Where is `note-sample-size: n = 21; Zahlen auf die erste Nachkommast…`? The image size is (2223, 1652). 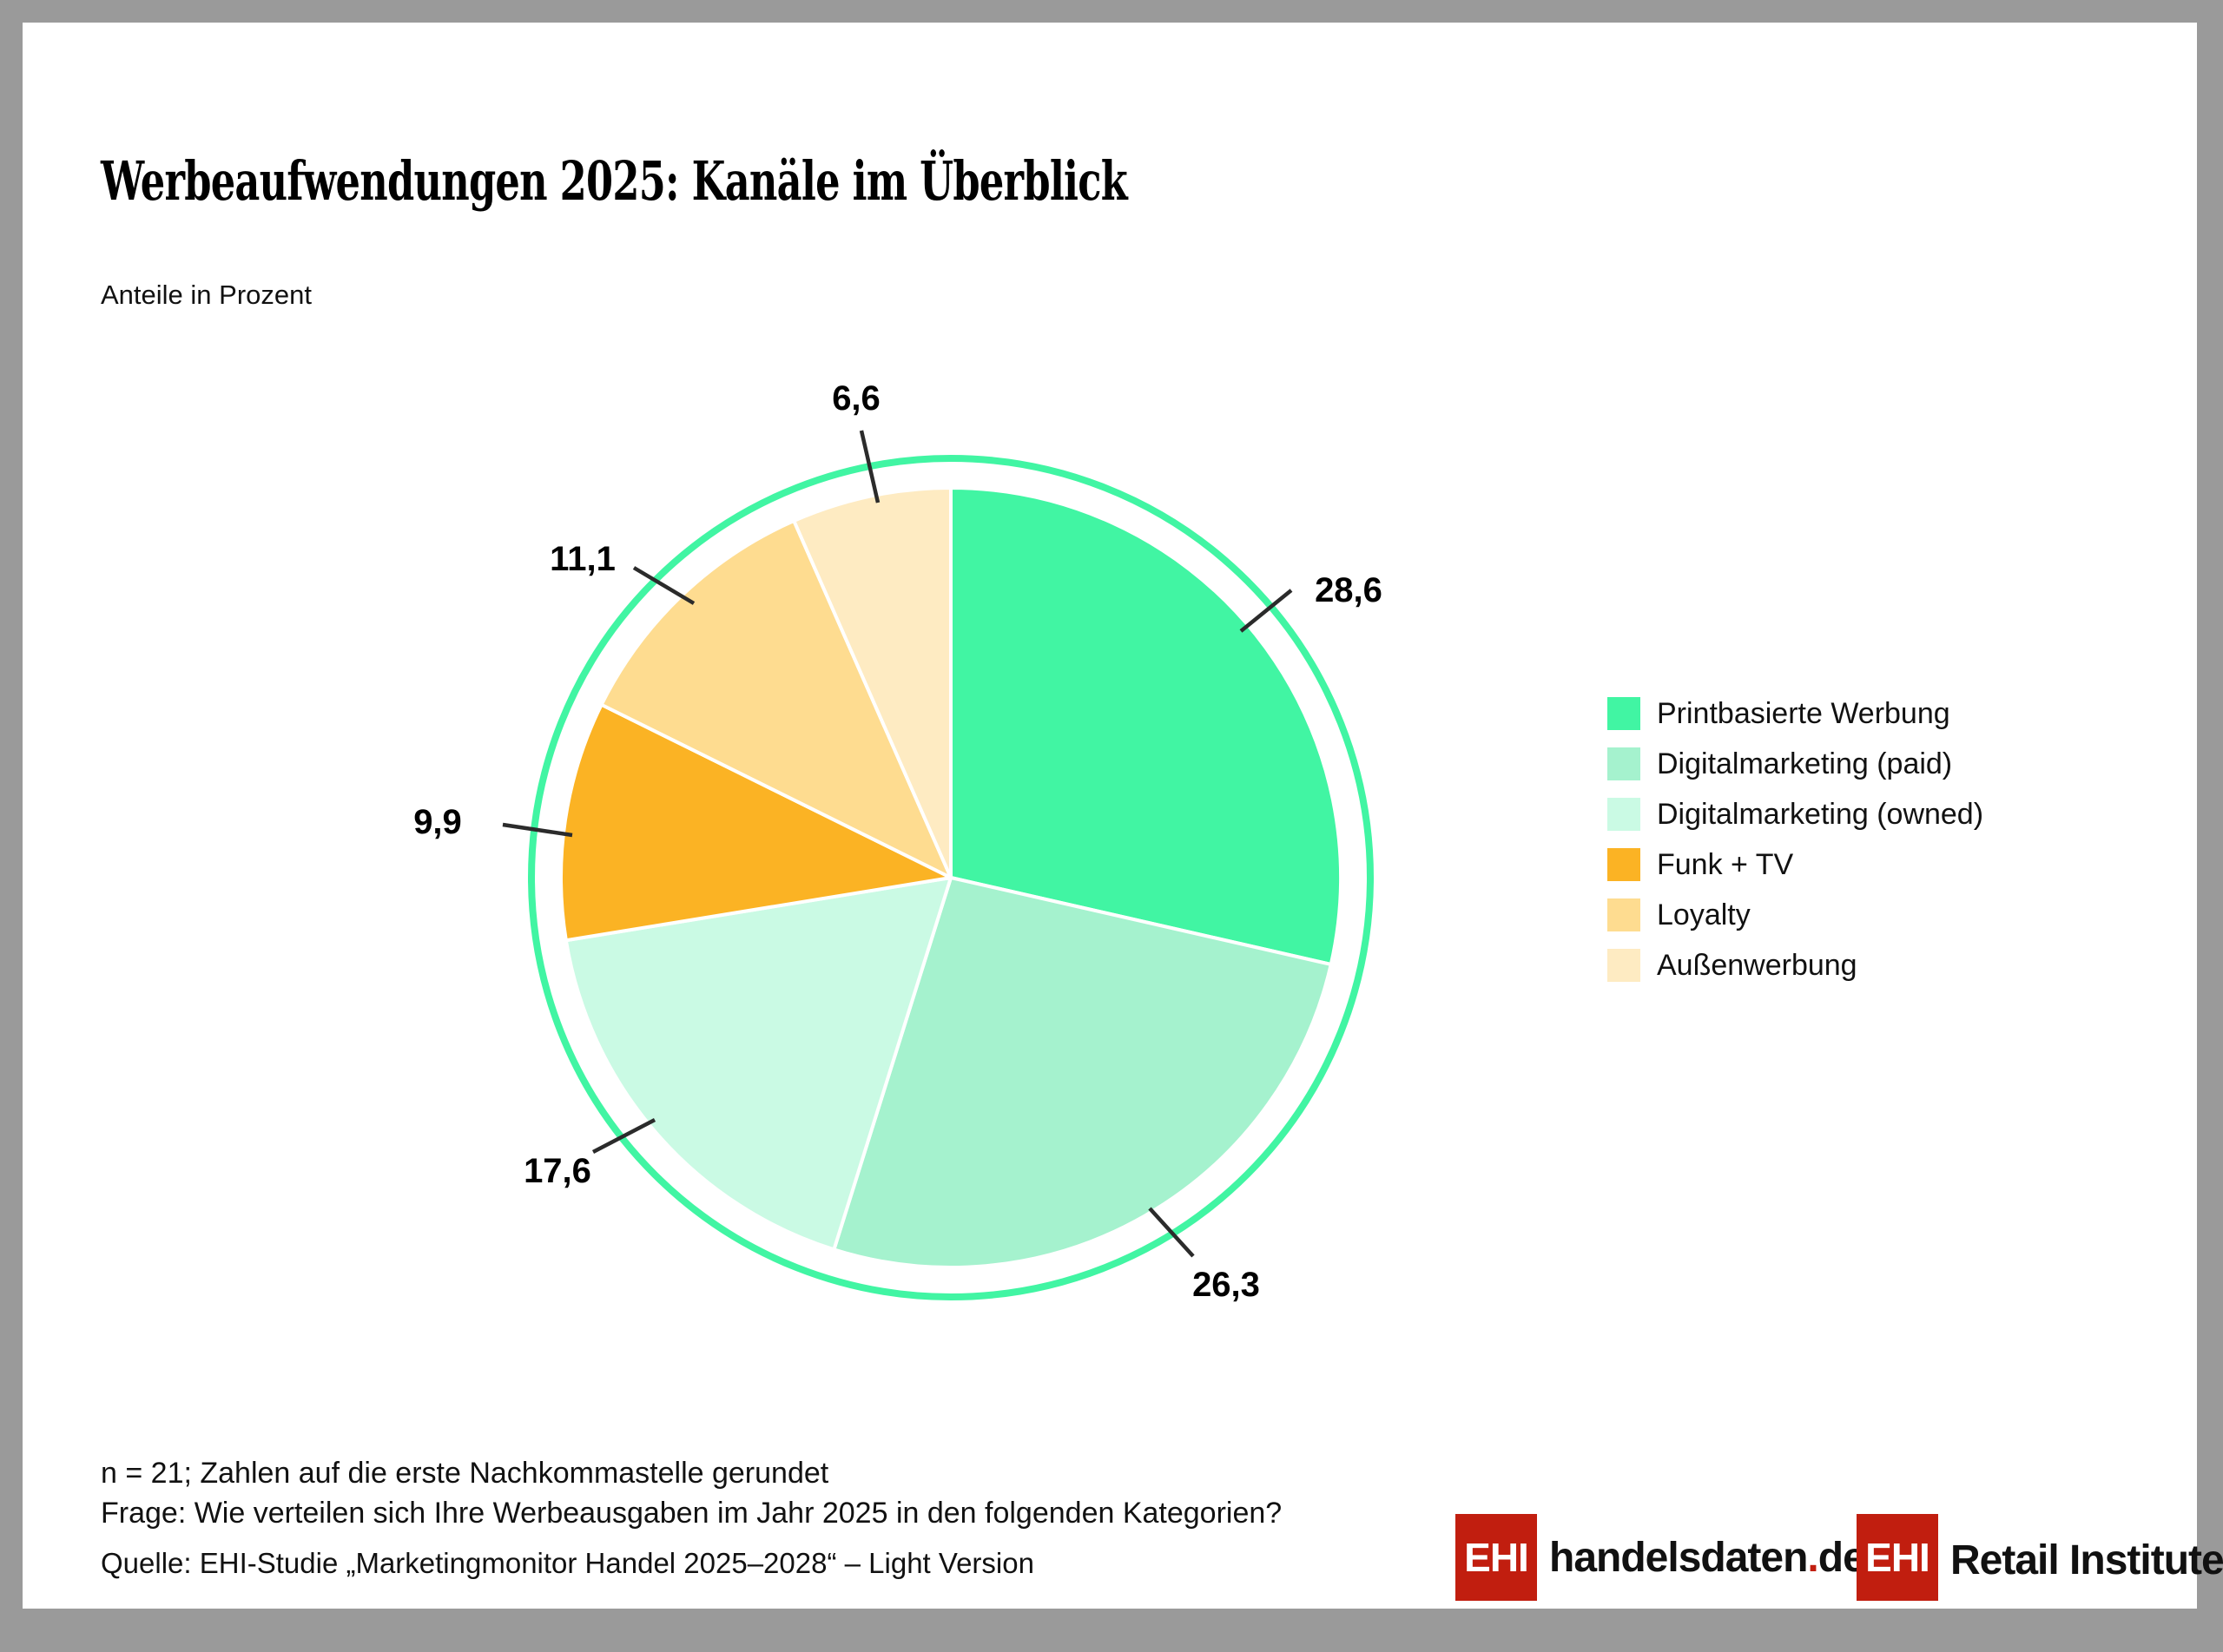
note-sample-size: n = 21; Zahlen auf die erste Nachkommast… is located at coordinates (465, 1473).